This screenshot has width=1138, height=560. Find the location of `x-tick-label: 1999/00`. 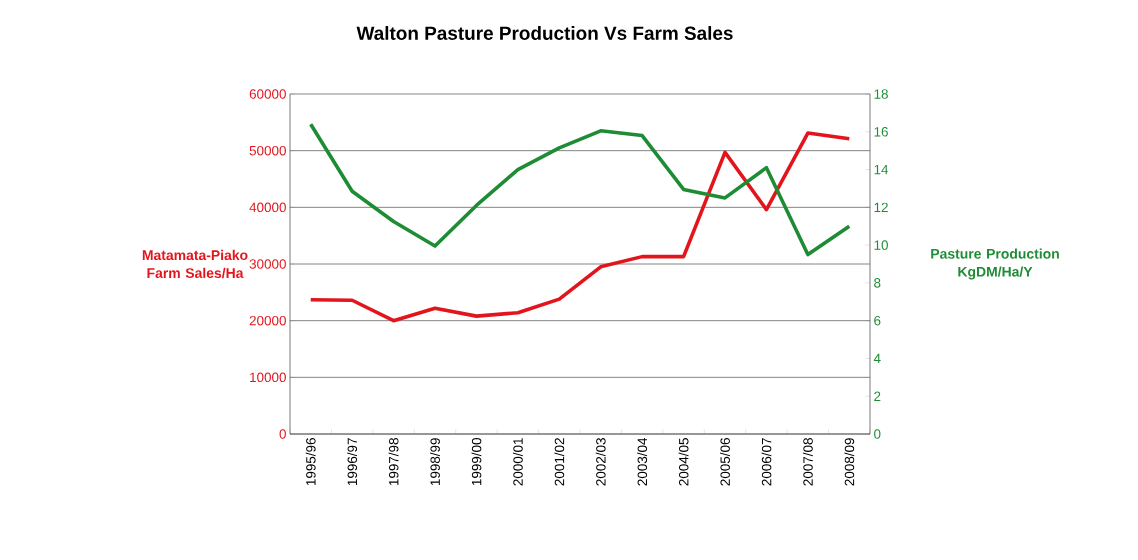

x-tick-label: 1999/00 is located at coordinates (476, 462).